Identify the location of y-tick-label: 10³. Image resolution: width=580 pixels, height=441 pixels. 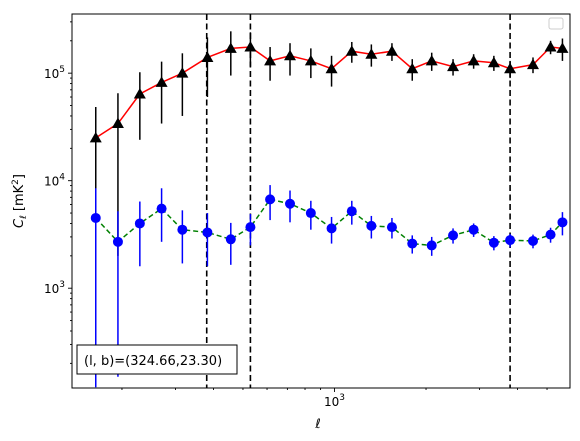
(54, 288).